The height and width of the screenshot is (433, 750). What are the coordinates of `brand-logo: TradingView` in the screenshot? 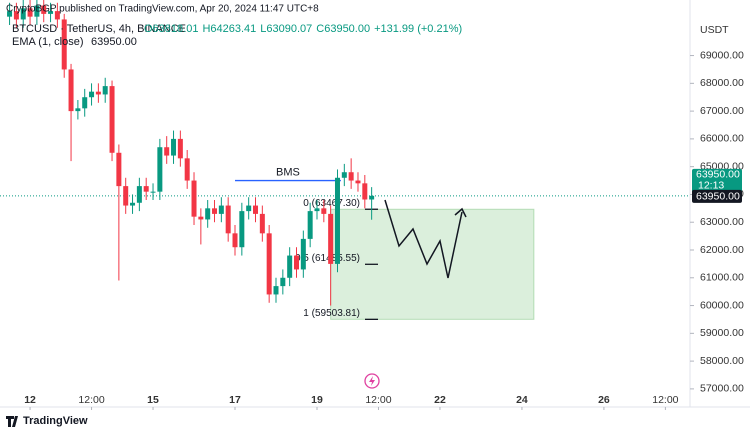 It's located at (47, 421).